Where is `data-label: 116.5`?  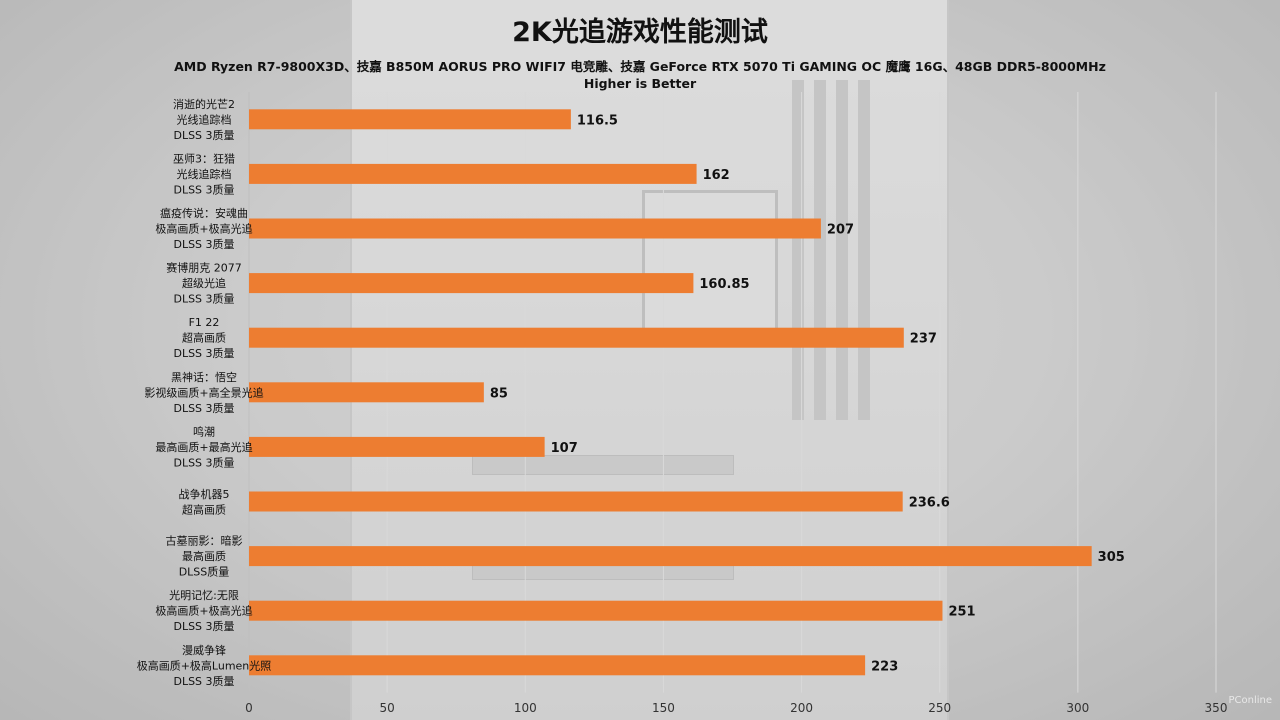 data-label: 116.5 is located at coordinates (597, 120).